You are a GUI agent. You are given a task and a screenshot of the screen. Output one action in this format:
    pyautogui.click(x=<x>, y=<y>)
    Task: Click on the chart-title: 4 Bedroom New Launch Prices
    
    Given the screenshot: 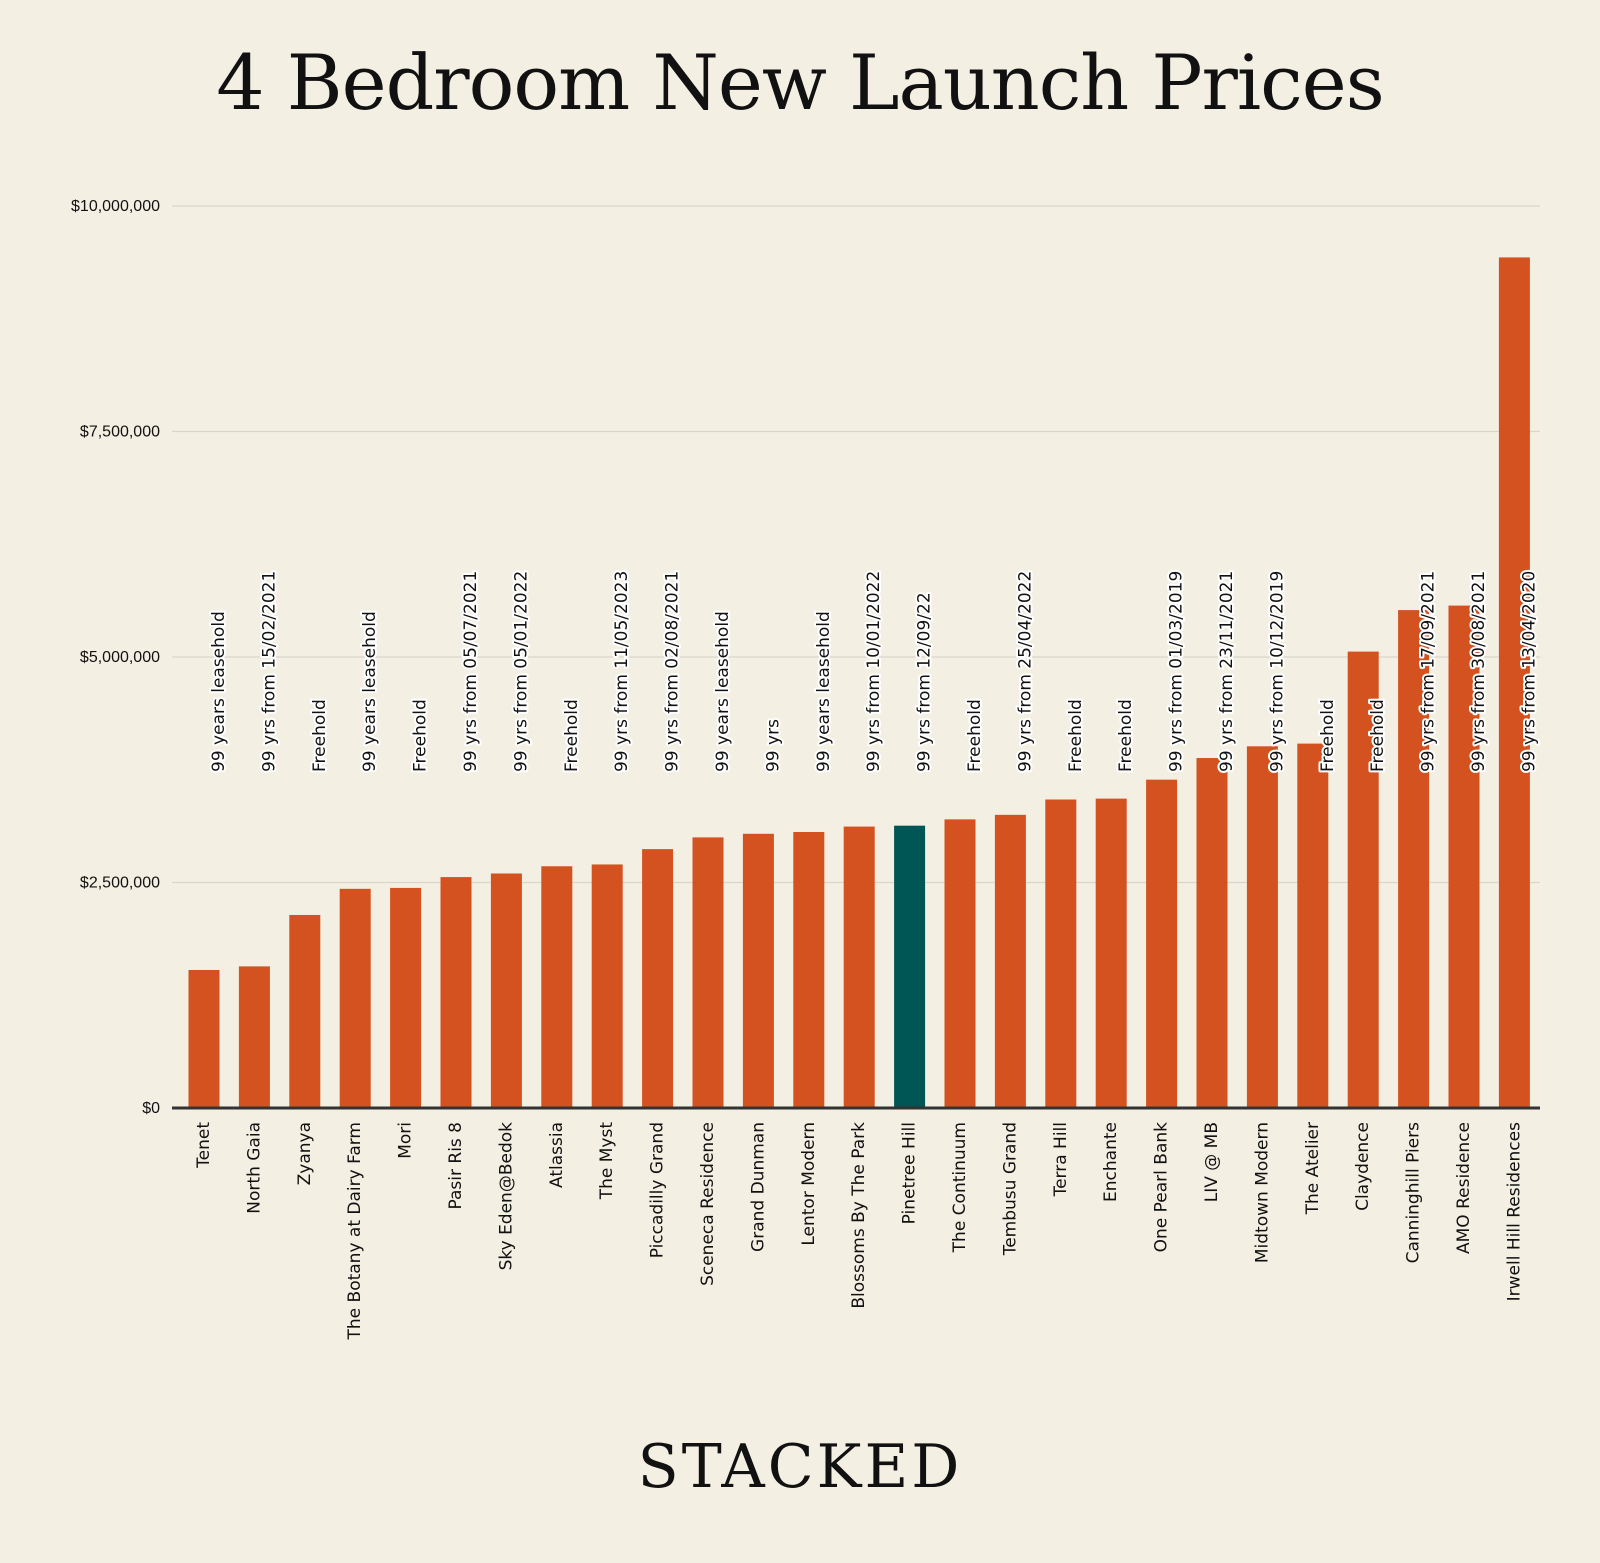 What is the action you would take?
    pyautogui.click(x=800, y=82)
    